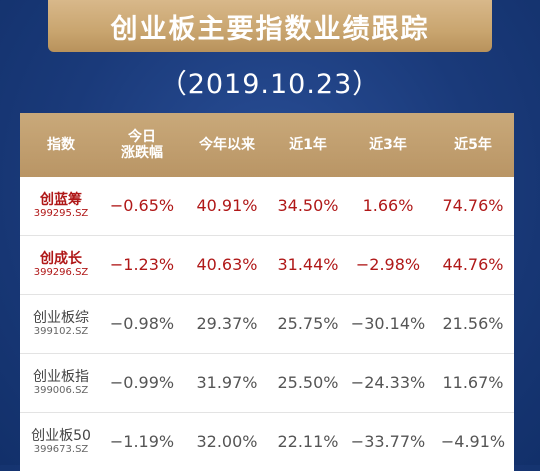 Image resolution: width=540 pixels, height=471 pixels. Describe the element at coordinates (227, 441) in the screenshot. I see `value-ytd: 32.00%` at that location.